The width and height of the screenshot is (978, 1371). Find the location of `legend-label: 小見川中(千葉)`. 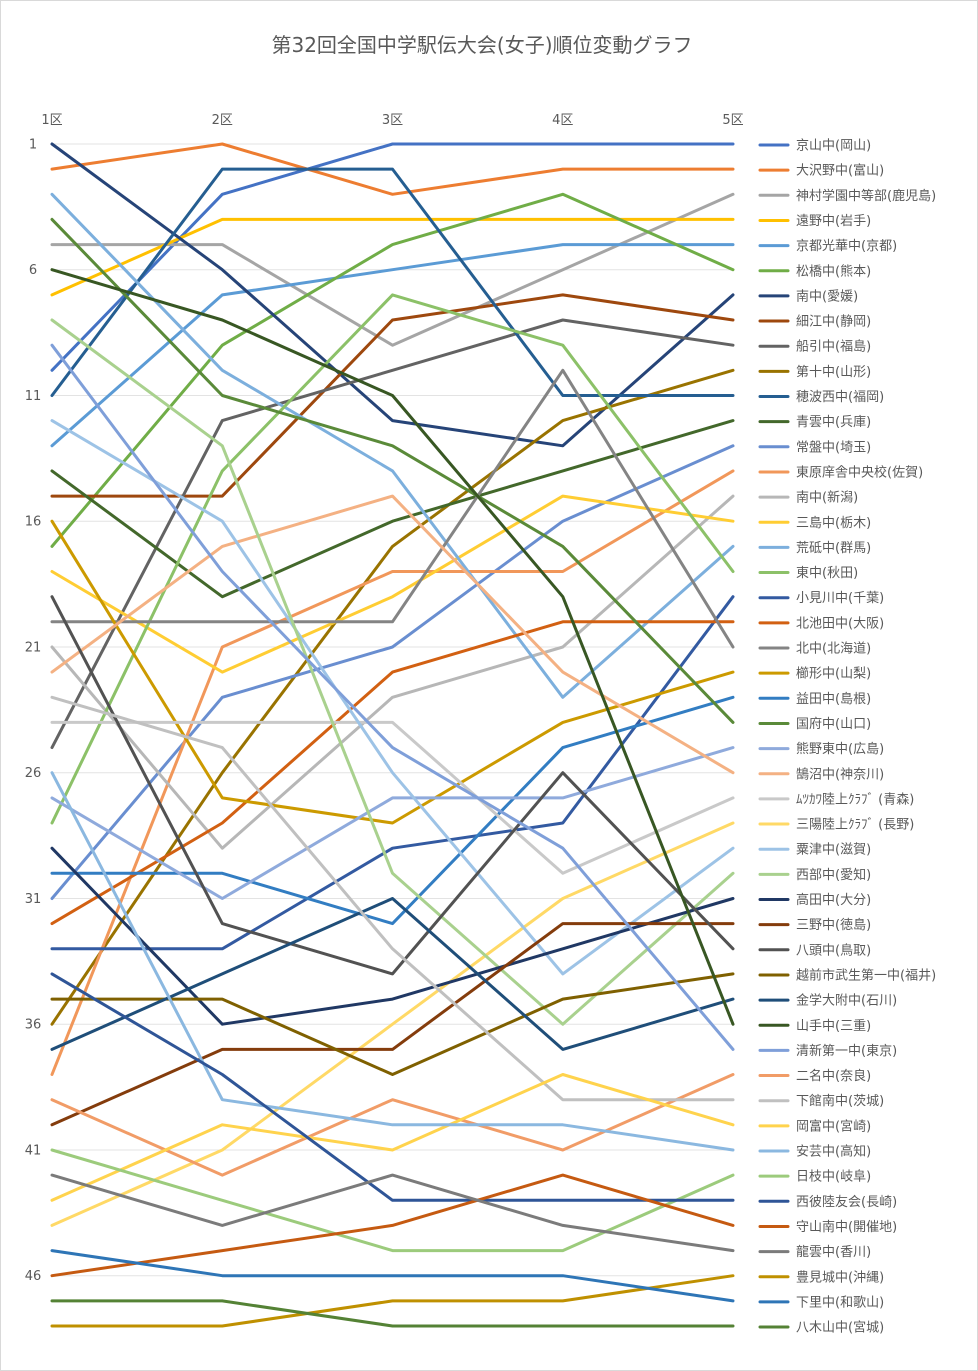

legend-label: 小見川中(千葉) is located at coordinates (840, 598).